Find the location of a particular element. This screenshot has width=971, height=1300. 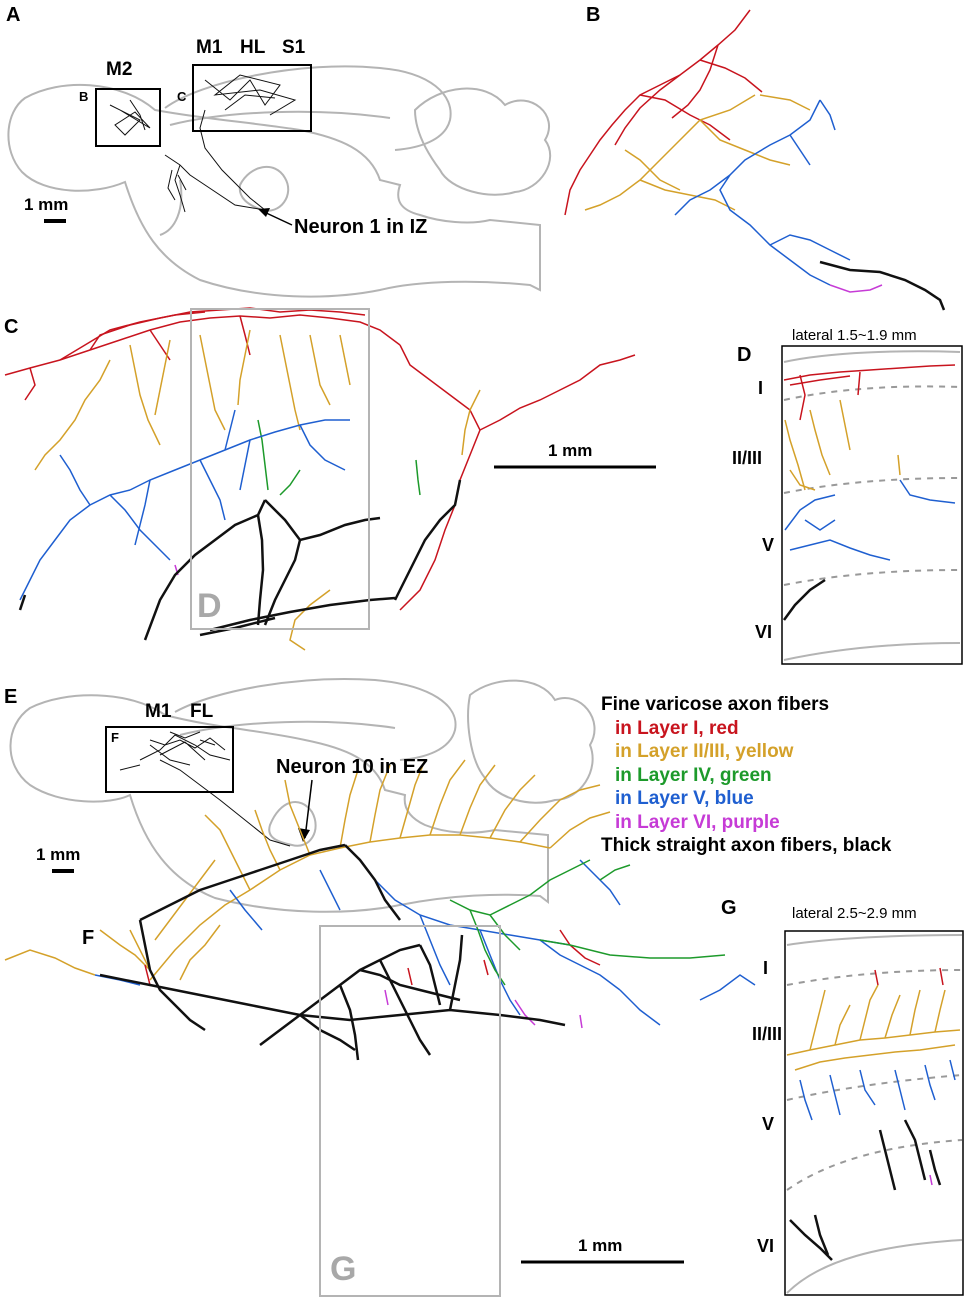

panel-g-title: lateral 2.5~2.9 mm is located at coordinates (854, 913).